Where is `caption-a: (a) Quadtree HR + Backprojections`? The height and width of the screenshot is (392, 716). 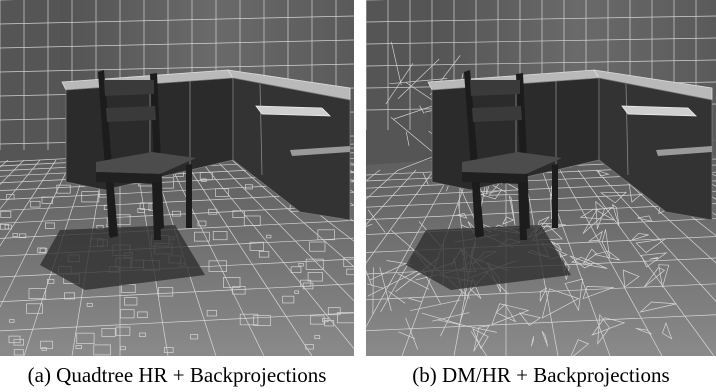
caption-a: (a) Quadtree HR + Backprojections is located at coordinates (177, 375).